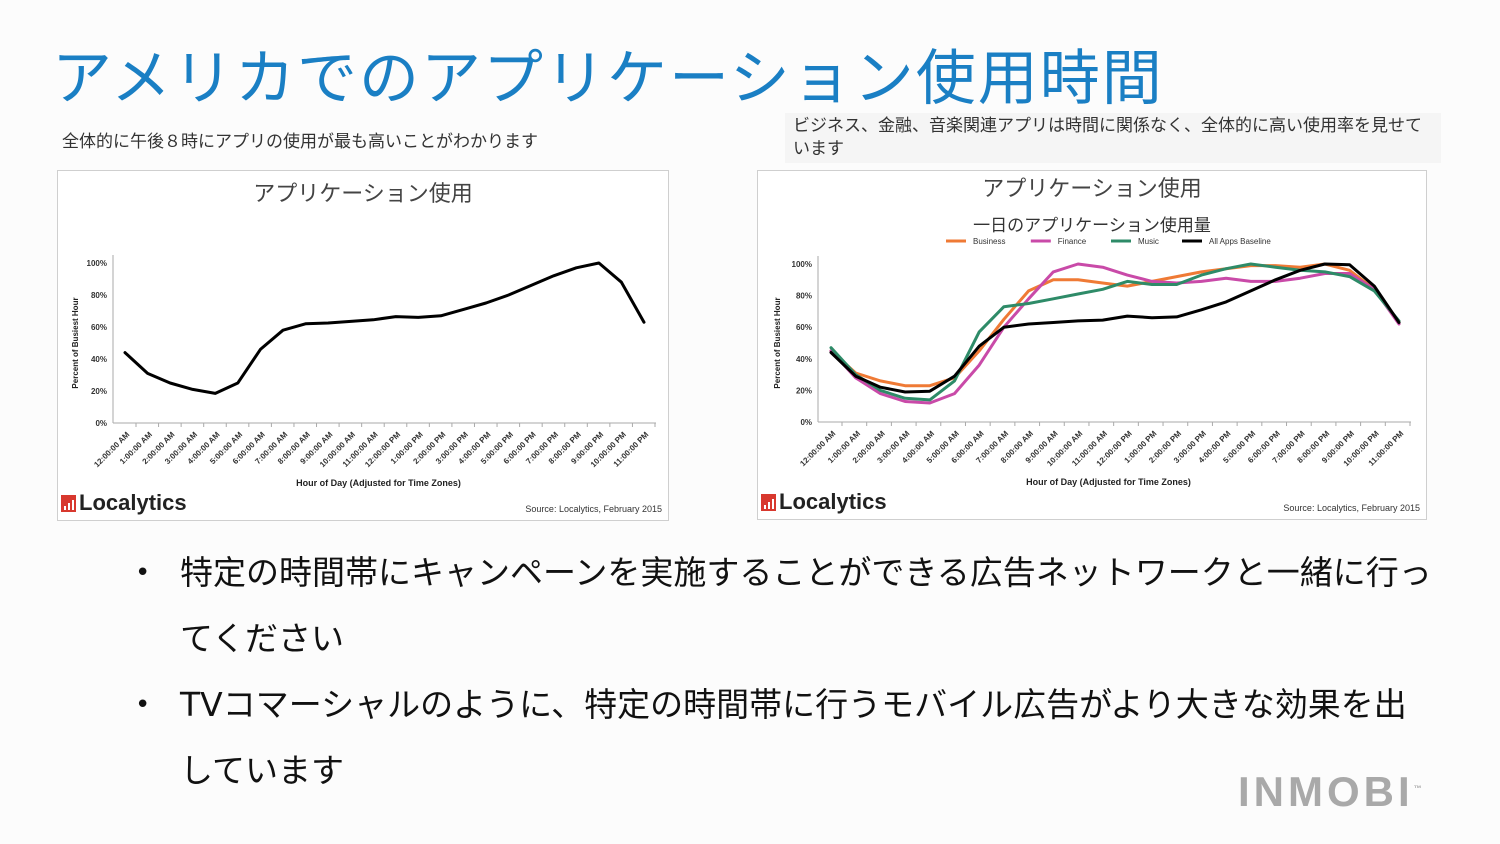 This screenshot has height=844, width=1500. Describe the element at coordinates (608, 79) in the screenshot. I see `slide-title: アメリカでのアプリケーション使用時間` at that location.